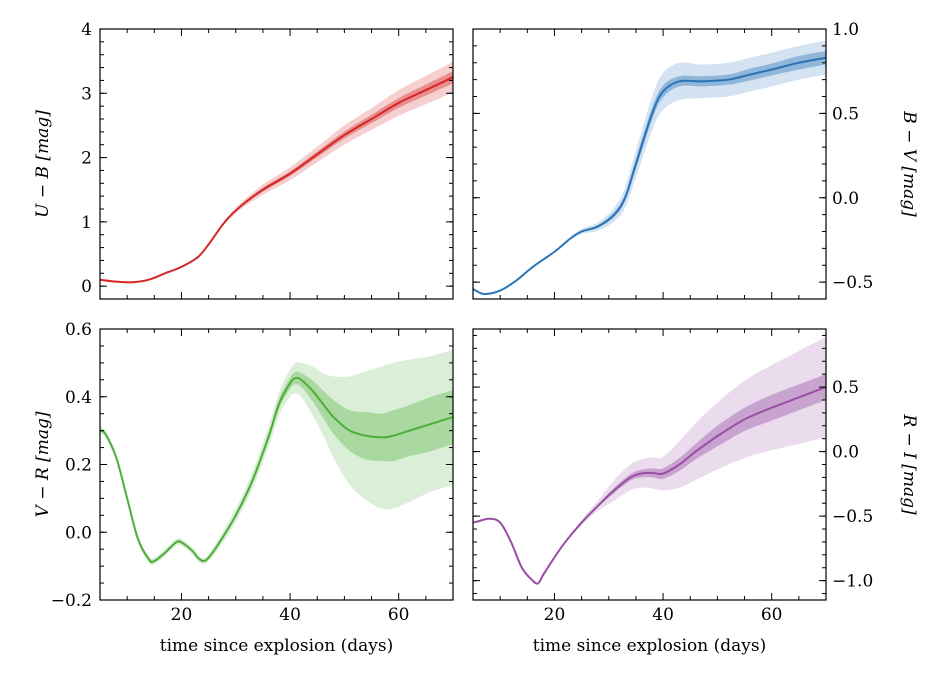  Describe the element at coordinates (852, 582) in the screenshot. I see `y-tick-label: −1.0` at that location.